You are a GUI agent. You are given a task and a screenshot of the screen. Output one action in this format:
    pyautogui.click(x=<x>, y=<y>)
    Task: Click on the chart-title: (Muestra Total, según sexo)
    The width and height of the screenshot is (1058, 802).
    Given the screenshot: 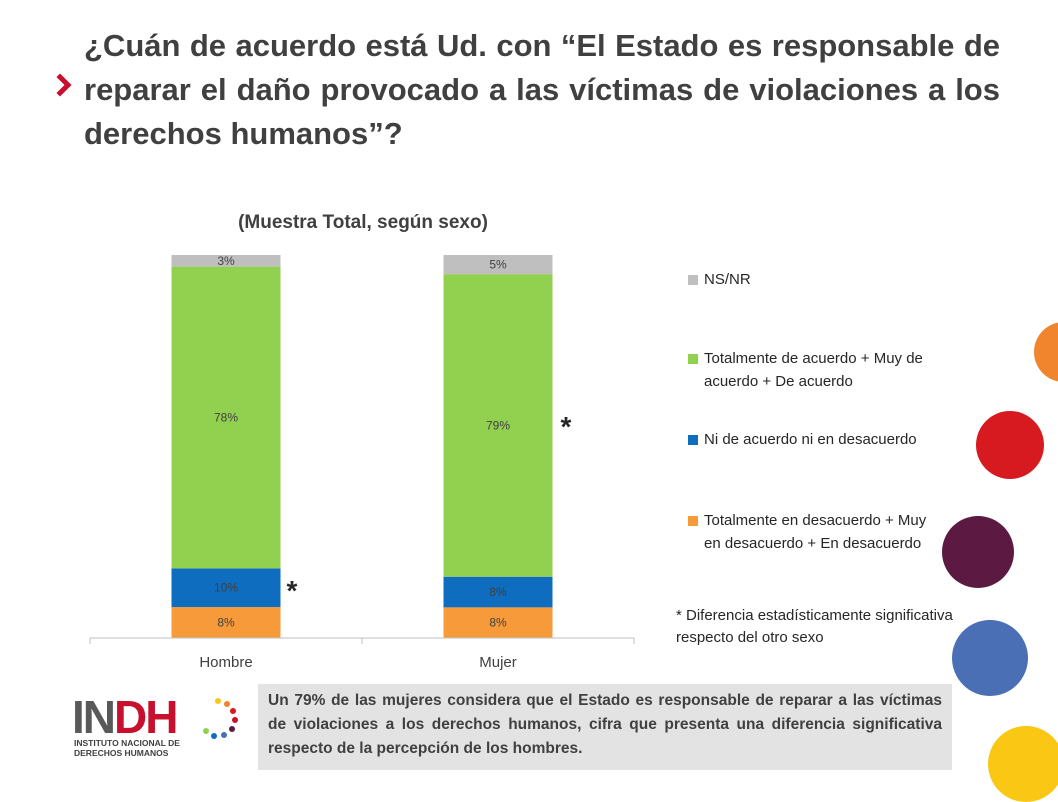 What is the action you would take?
    pyautogui.click(x=363, y=222)
    